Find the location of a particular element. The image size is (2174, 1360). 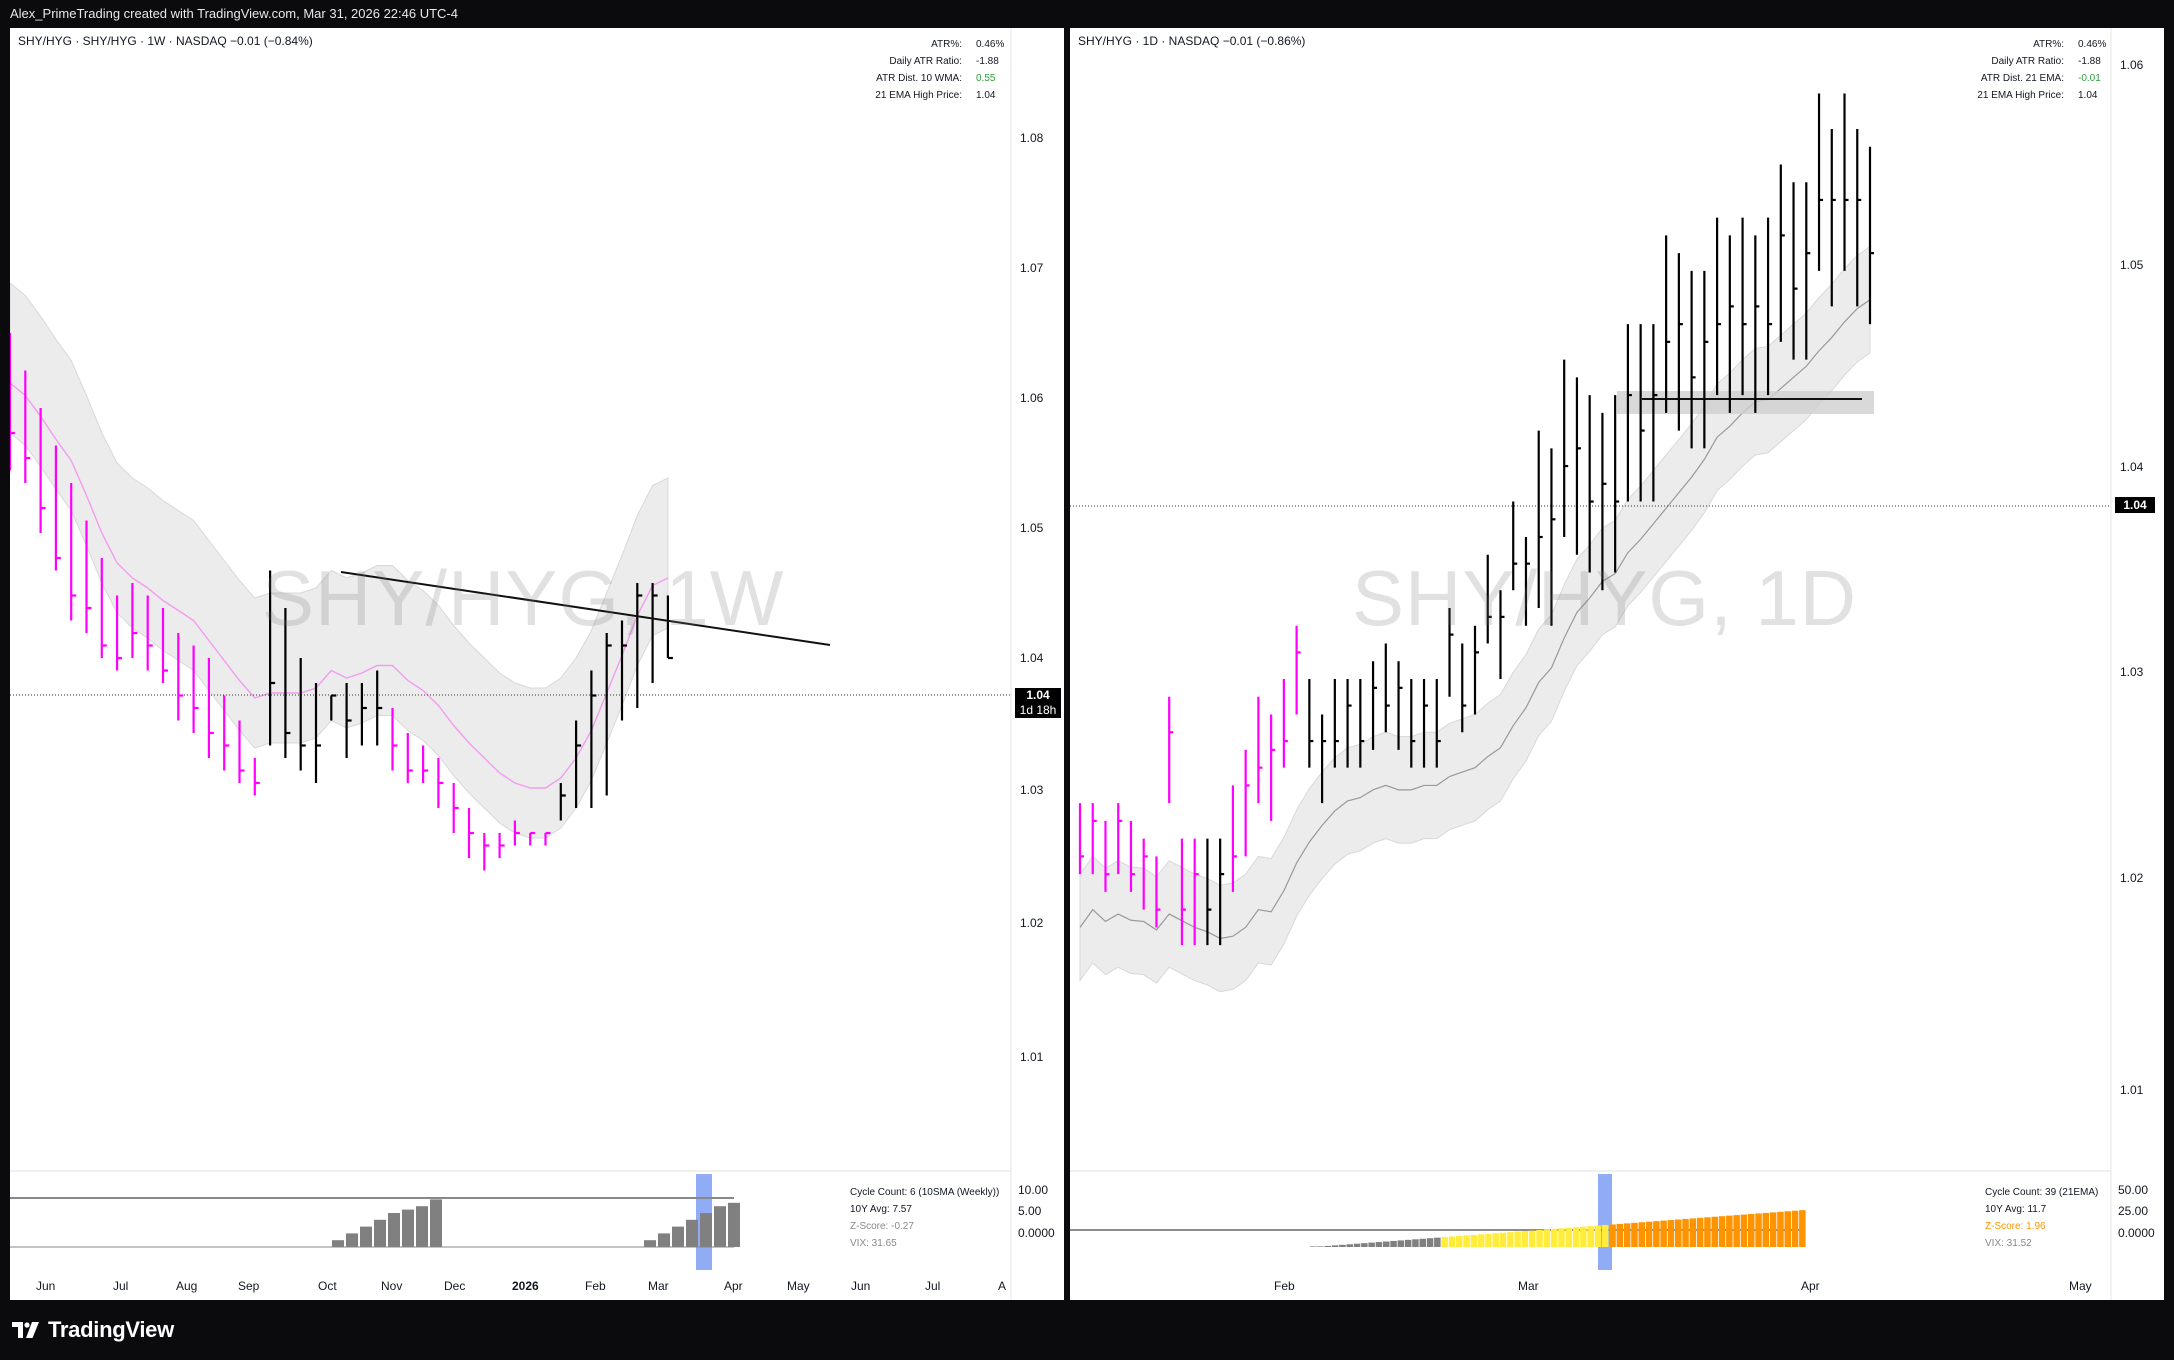

tradingview-logo: TradingView is located at coordinates (93, 1330).